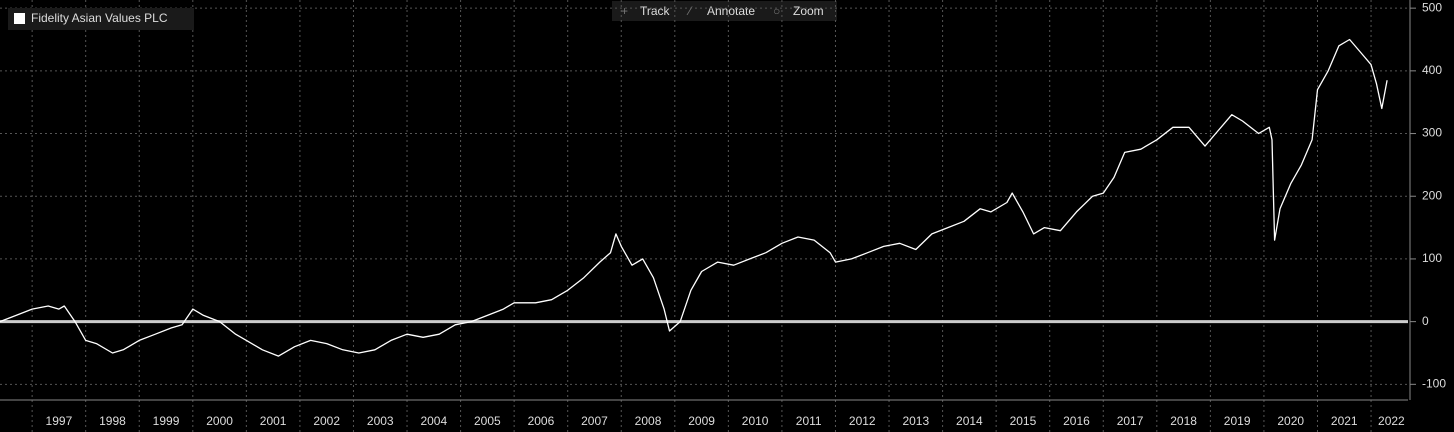  What do you see at coordinates (219, 421) in the screenshot?
I see `x-tick-label: 2000` at bounding box center [219, 421].